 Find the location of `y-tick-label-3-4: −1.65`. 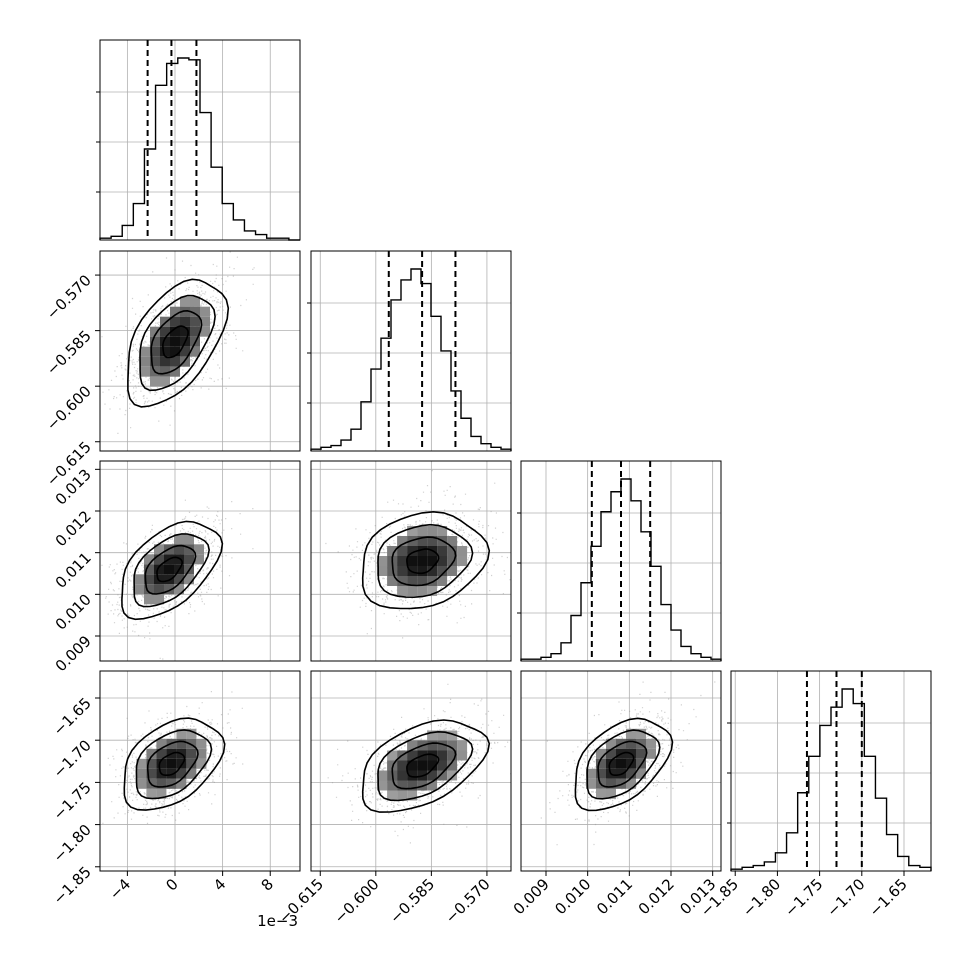

y-tick-label-3-4: −1.65 is located at coordinates (72, 716).